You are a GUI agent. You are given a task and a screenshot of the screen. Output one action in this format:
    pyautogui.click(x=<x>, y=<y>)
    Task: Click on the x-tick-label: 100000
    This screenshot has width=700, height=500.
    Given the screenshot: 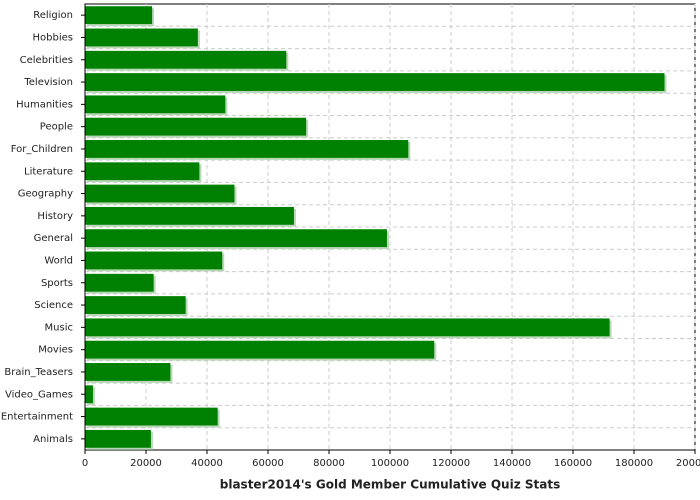 What is the action you would take?
    pyautogui.click(x=390, y=463)
    